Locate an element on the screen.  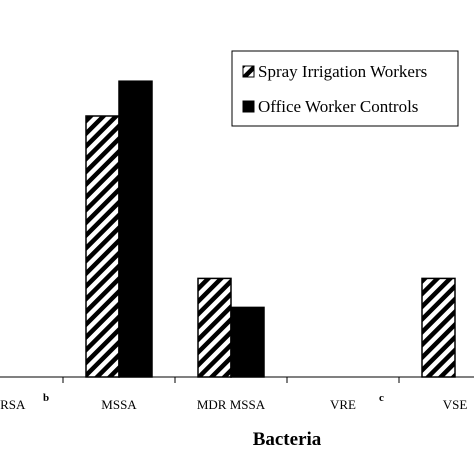
x-tick-footnote: b is located at coordinates (46, 398).